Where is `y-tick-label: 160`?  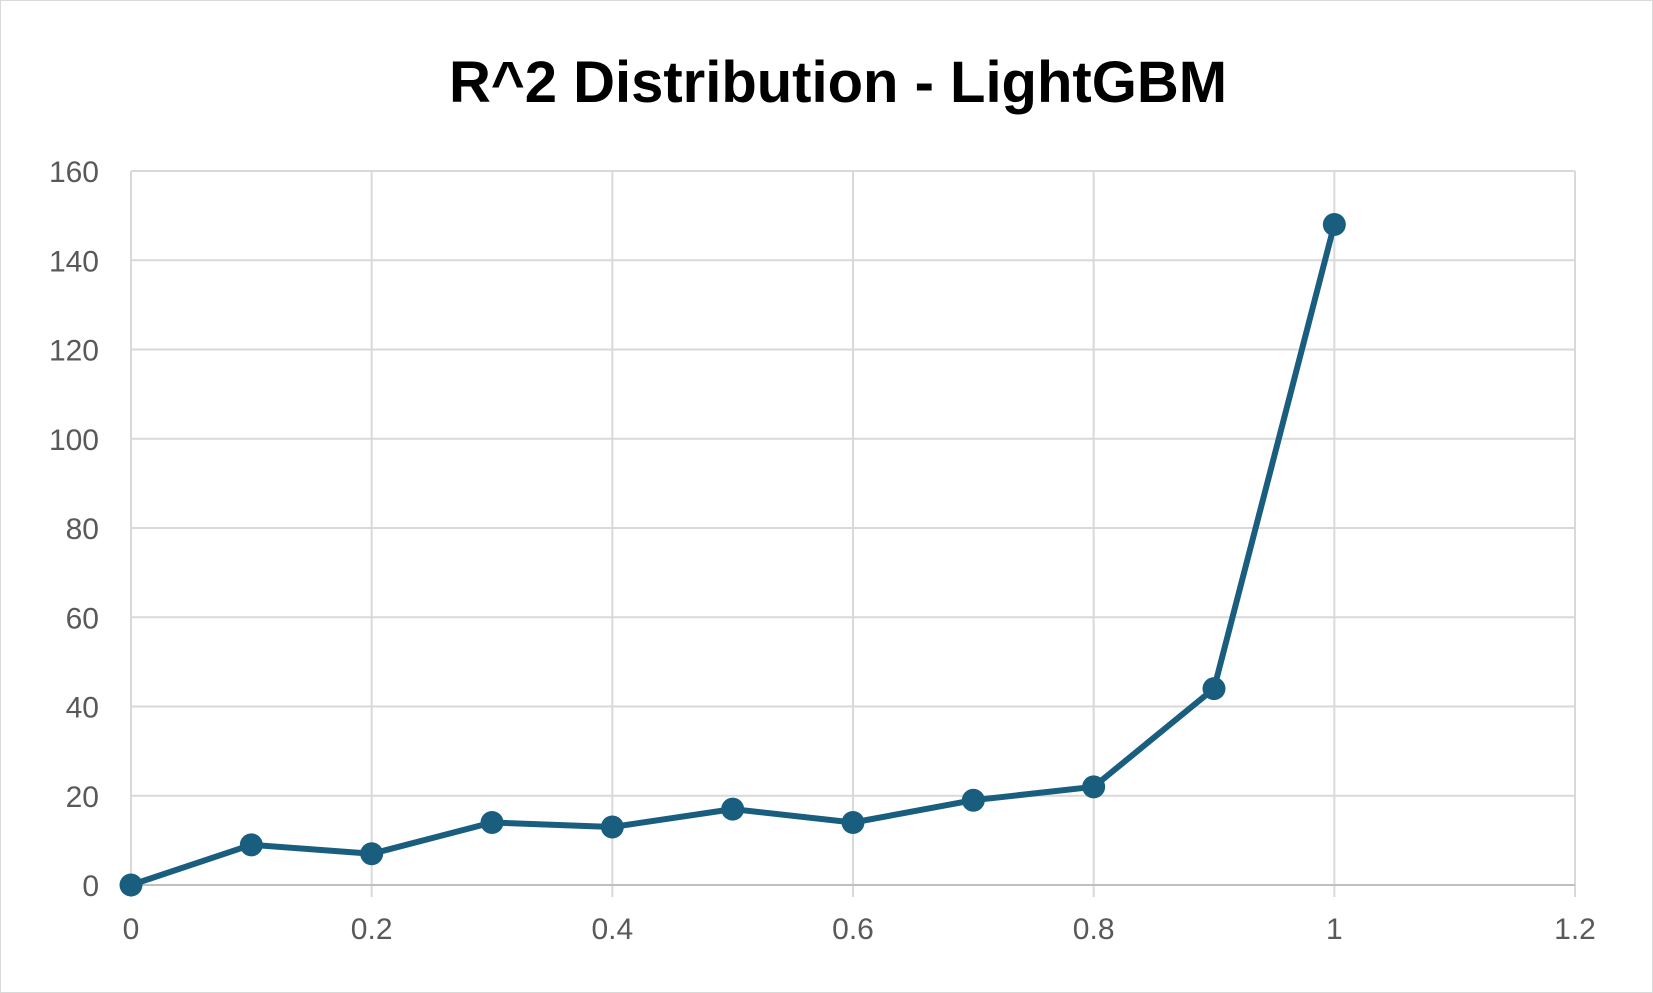 y-tick-label: 160 is located at coordinates (74, 172).